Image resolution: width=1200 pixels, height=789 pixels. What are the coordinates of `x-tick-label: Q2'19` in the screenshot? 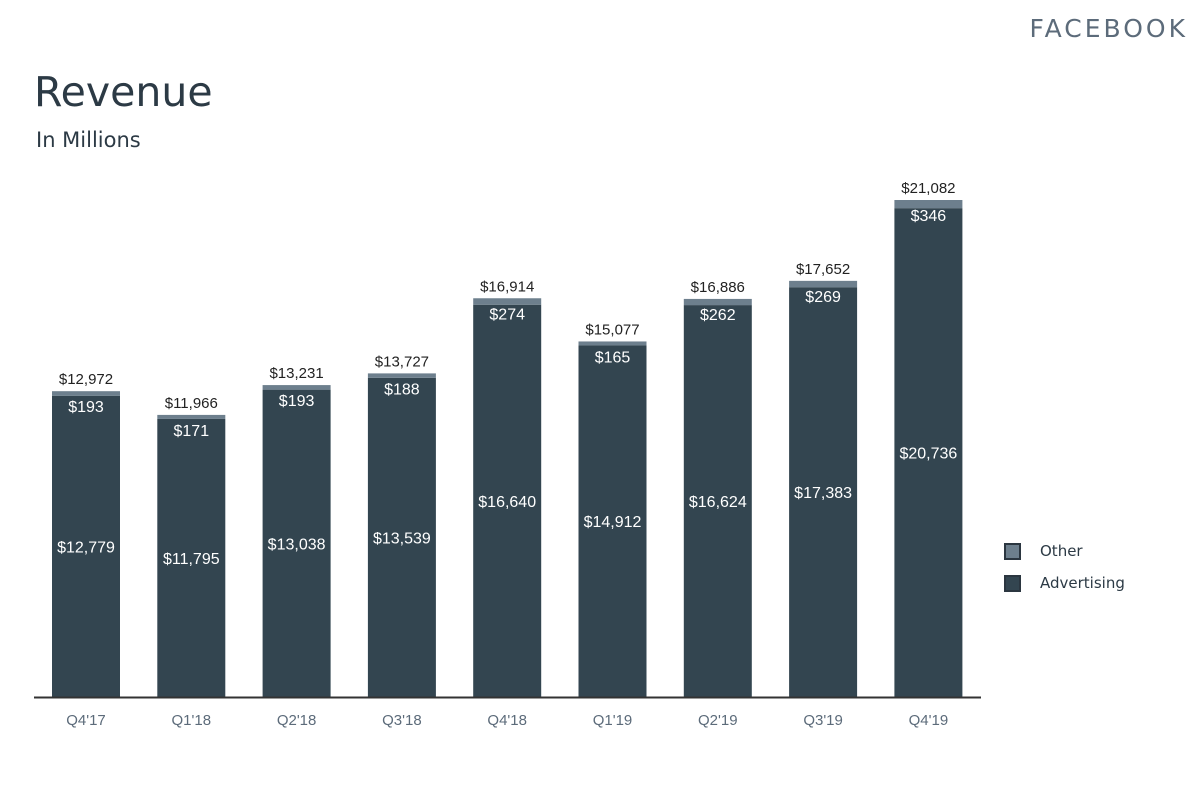 It's located at (718, 720).